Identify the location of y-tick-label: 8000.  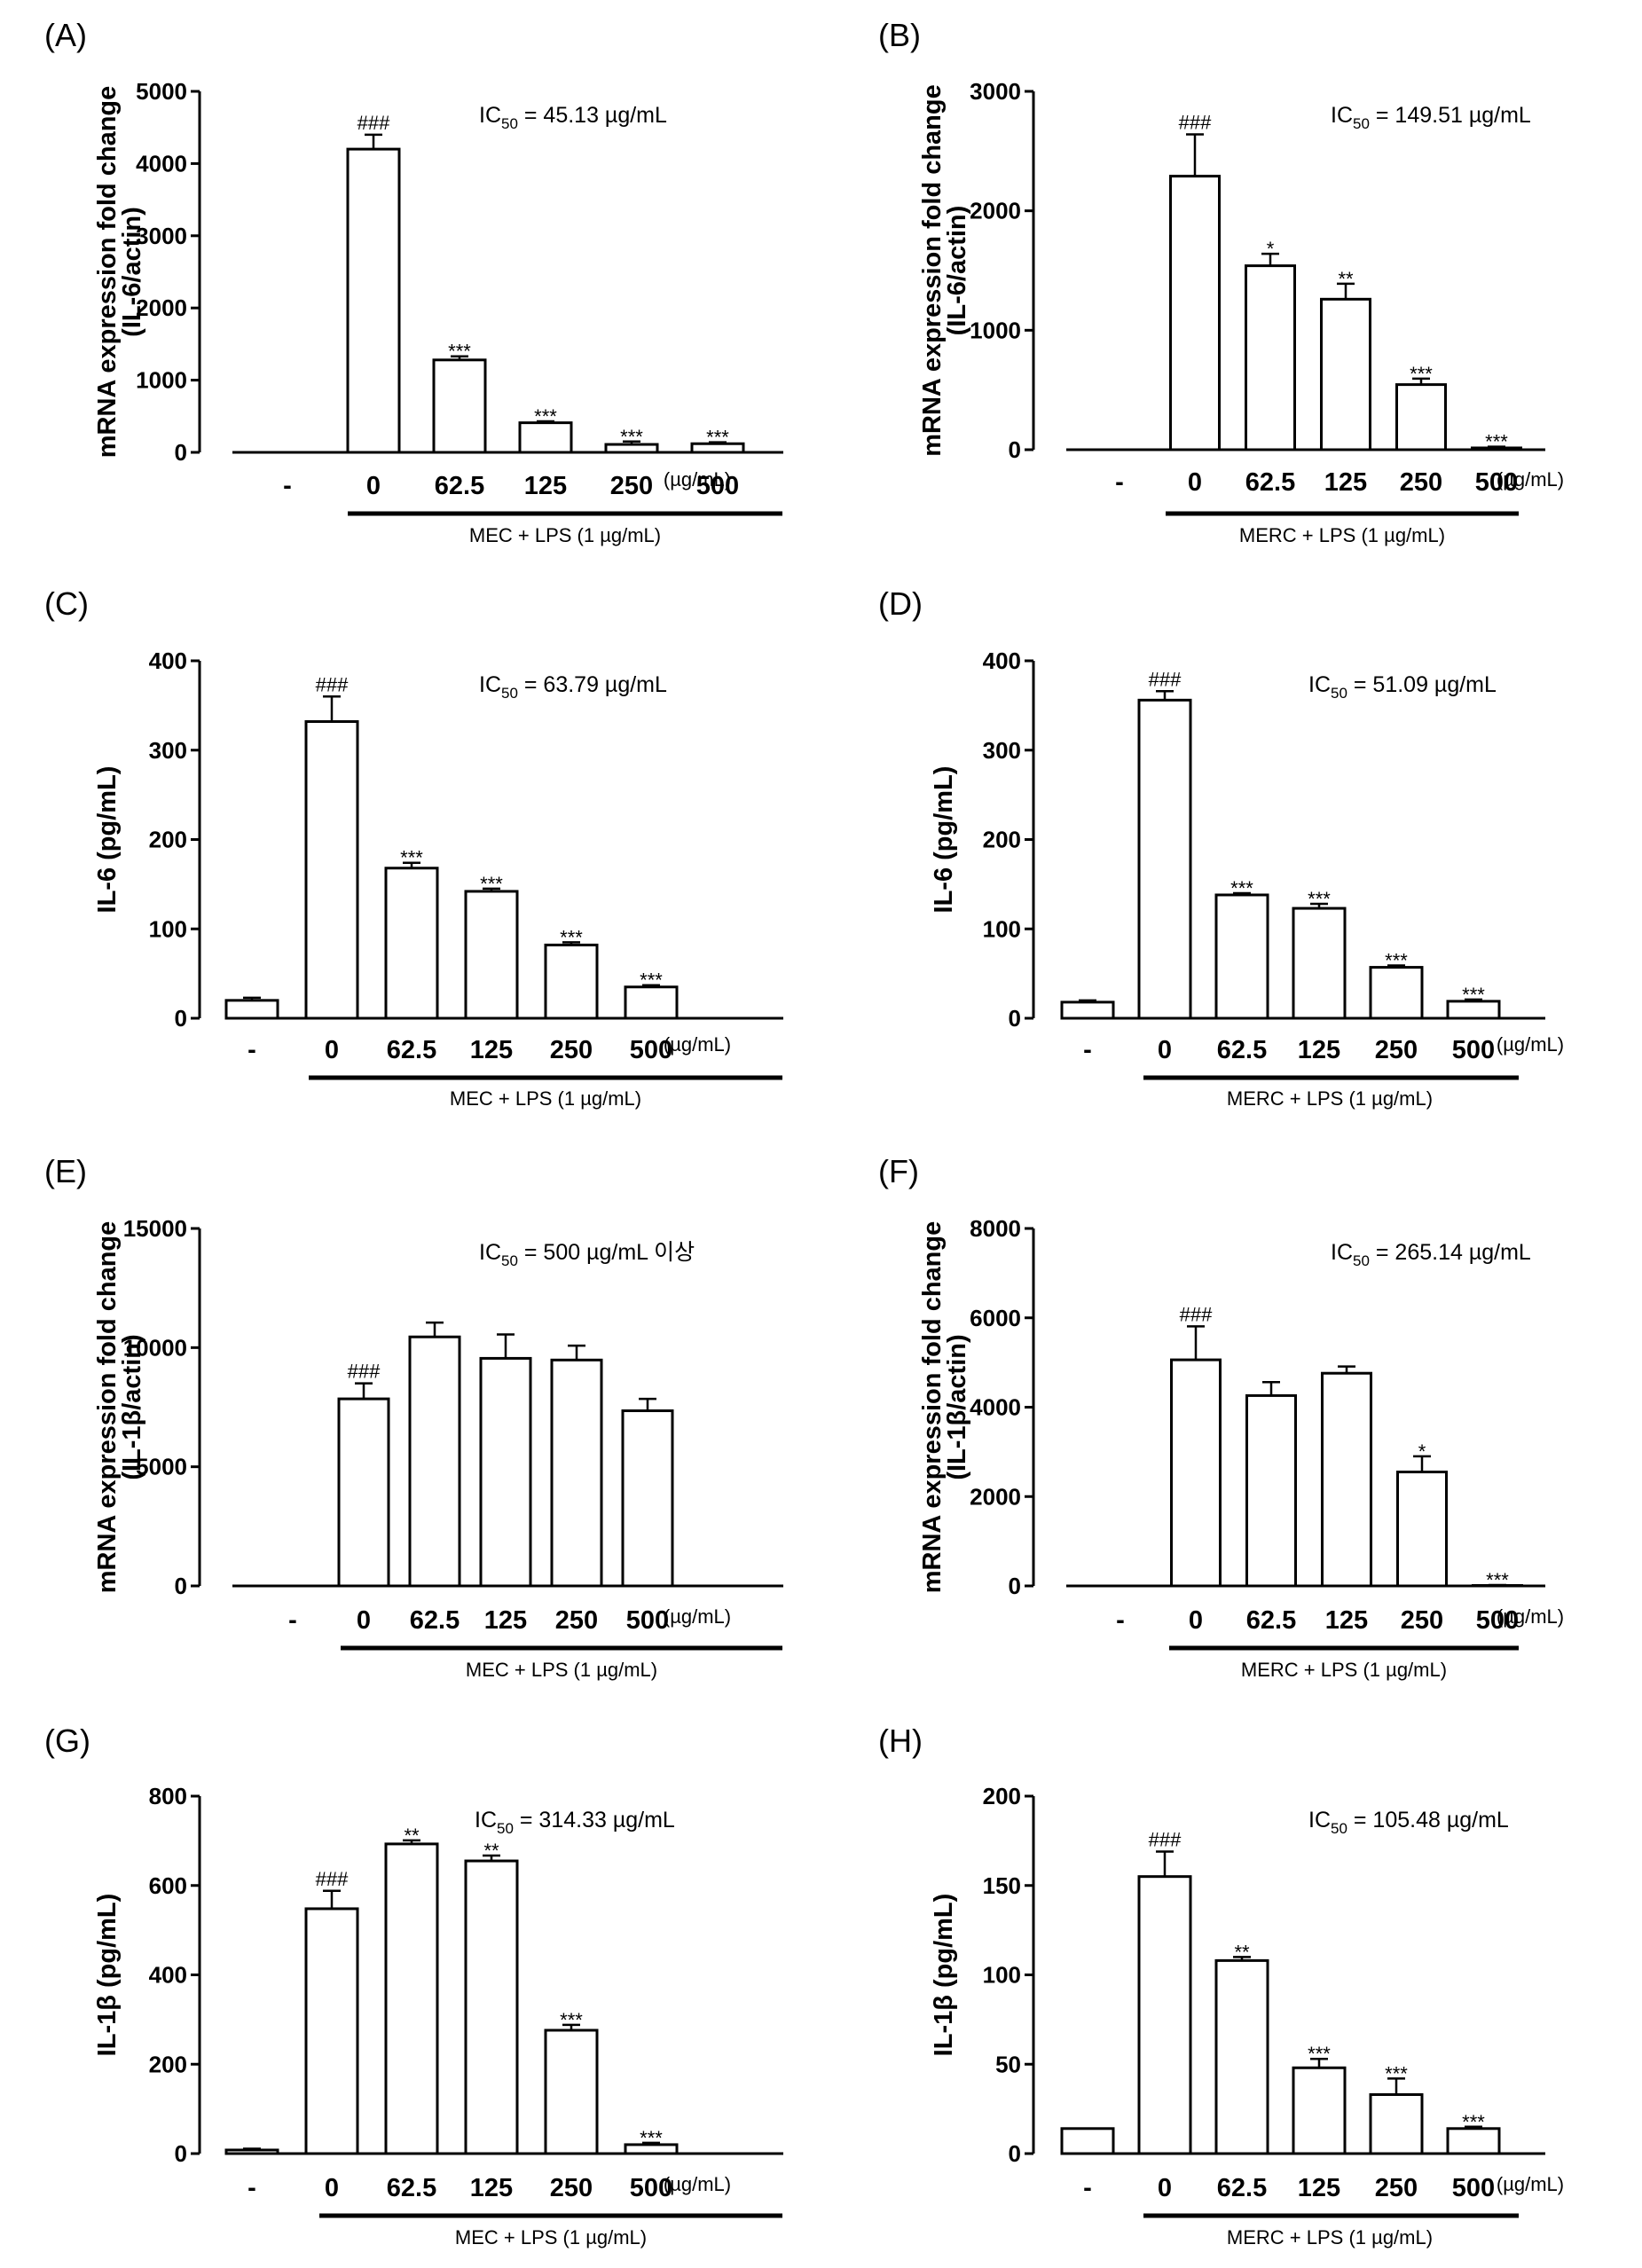
(996, 1228).